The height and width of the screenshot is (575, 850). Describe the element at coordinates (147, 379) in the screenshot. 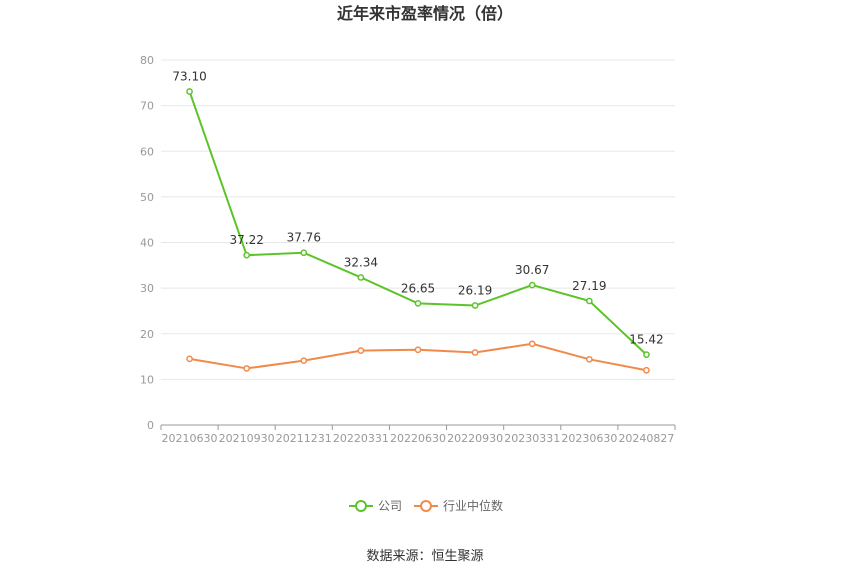

I see `y-tick-label: 10` at that location.